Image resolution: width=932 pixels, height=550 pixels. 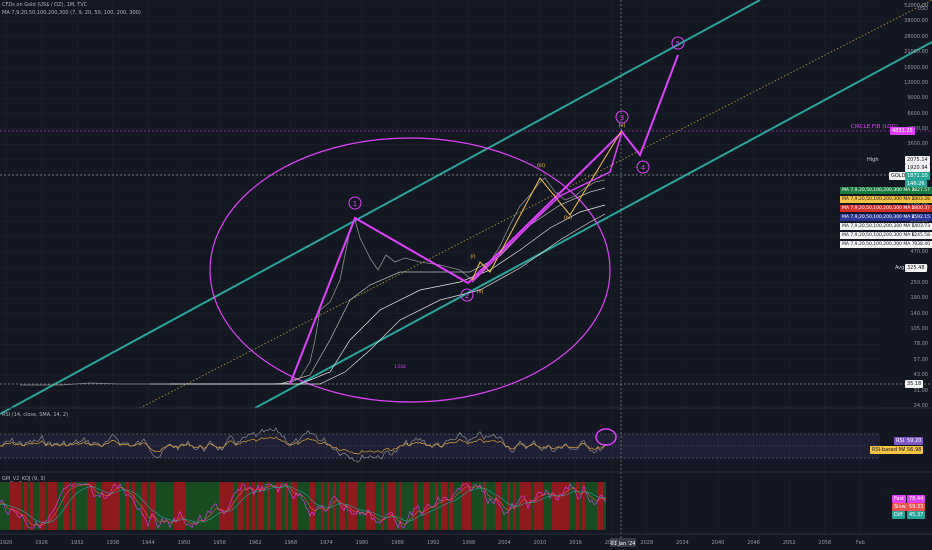 I want to click on rsi-series, so click(x=303, y=445).